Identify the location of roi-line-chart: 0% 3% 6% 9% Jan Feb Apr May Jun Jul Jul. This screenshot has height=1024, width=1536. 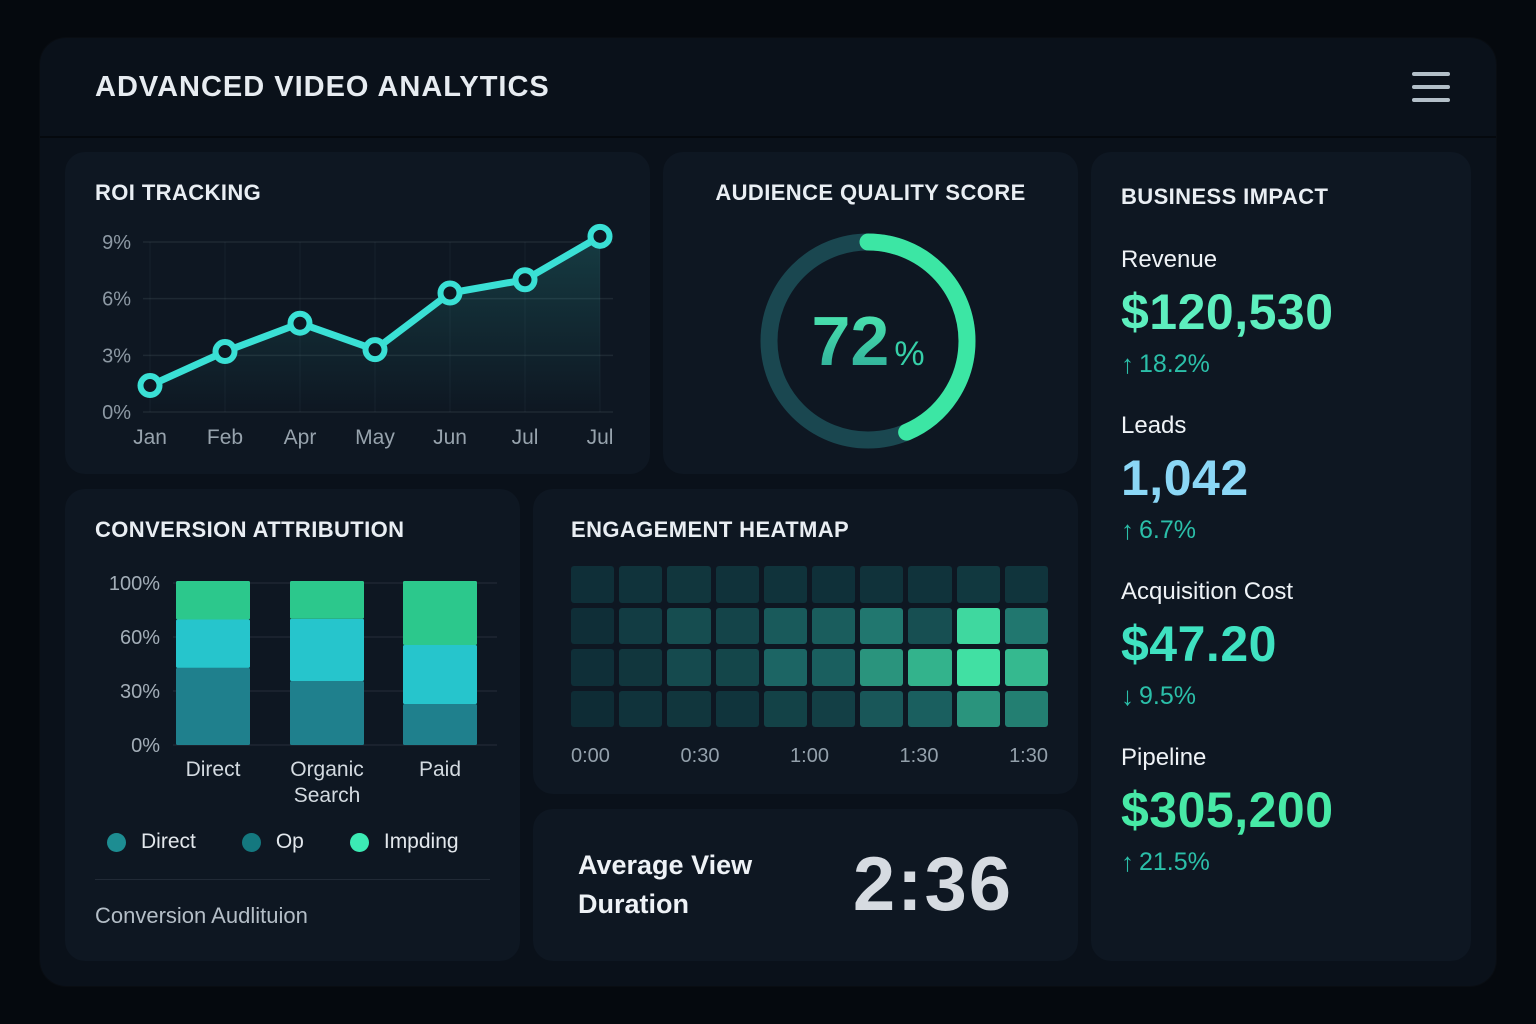
(358, 336).